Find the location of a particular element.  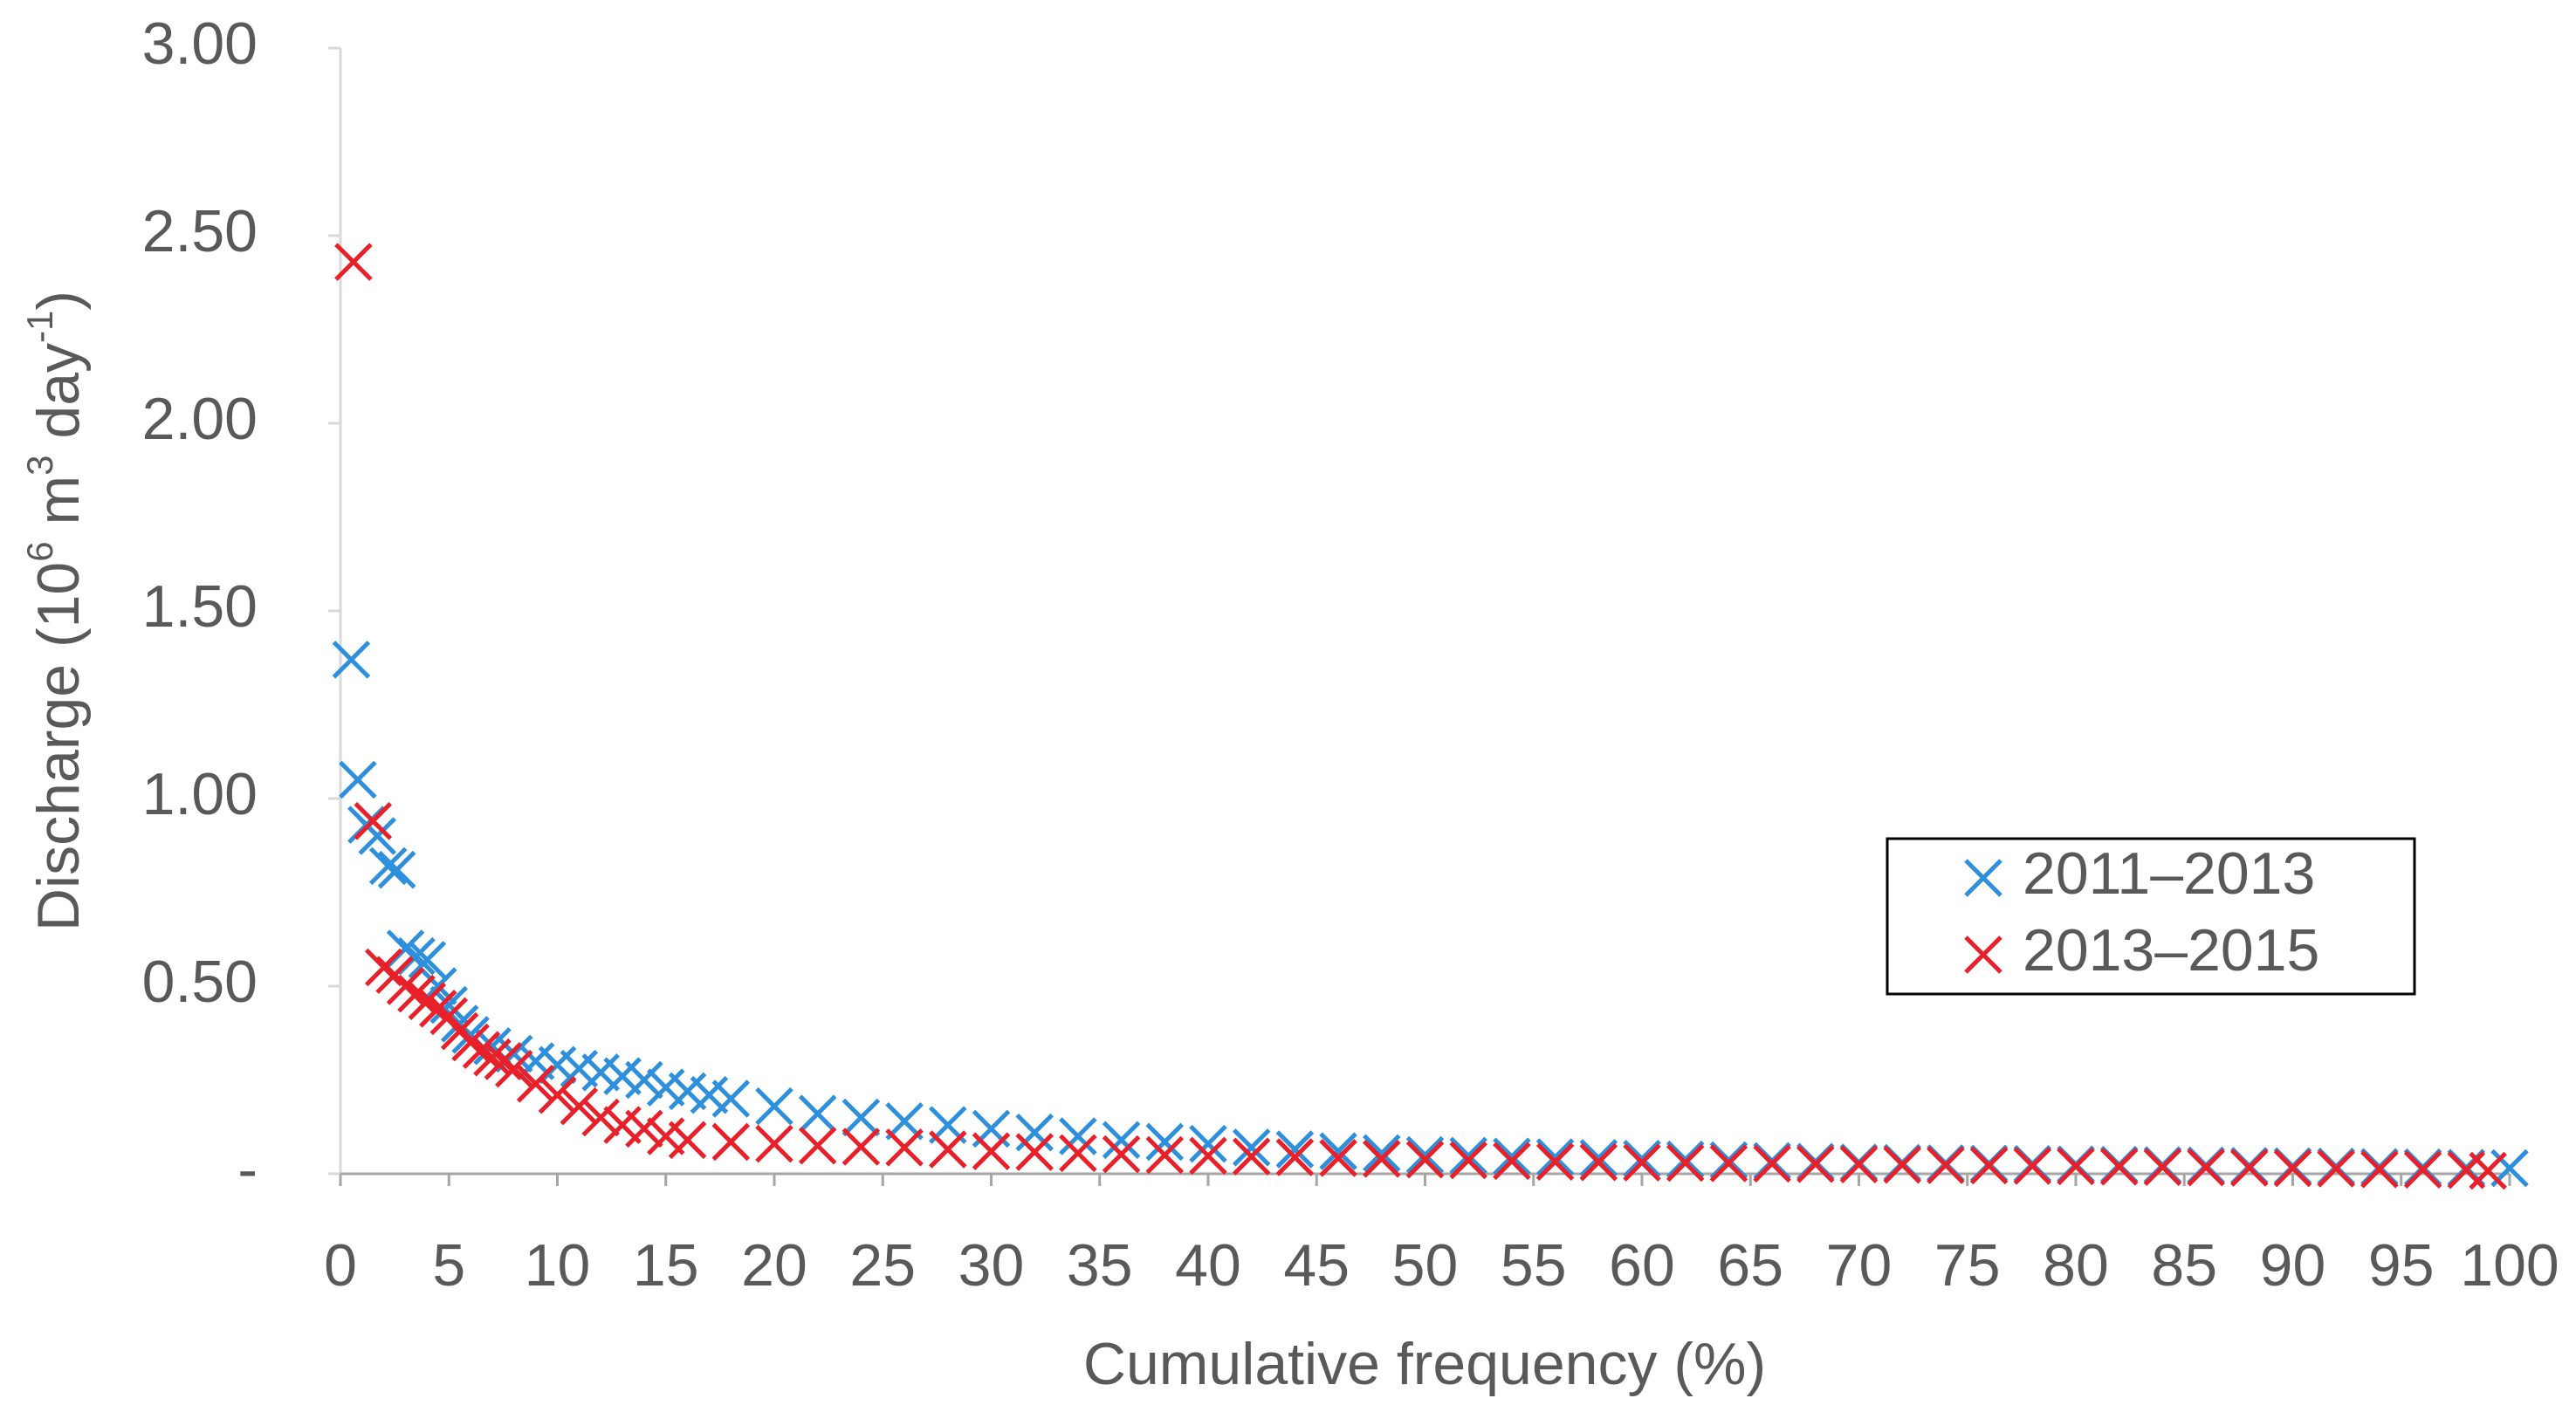

legend-label: 2011–2013 is located at coordinates (2169, 873).